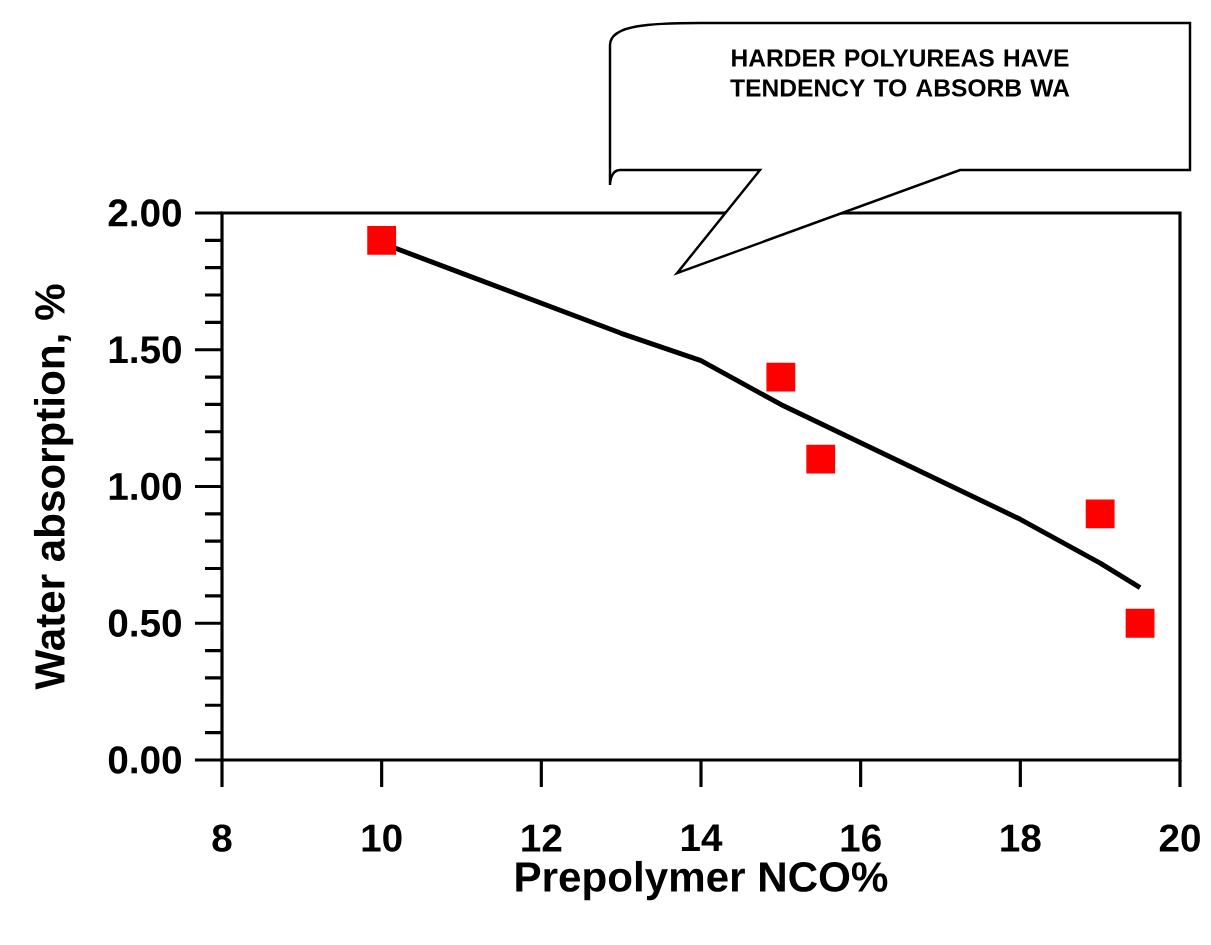 The width and height of the screenshot is (1211, 945). Describe the element at coordinates (702, 880) in the screenshot. I see `x-axis-title: Prepolymer NCO%` at that location.